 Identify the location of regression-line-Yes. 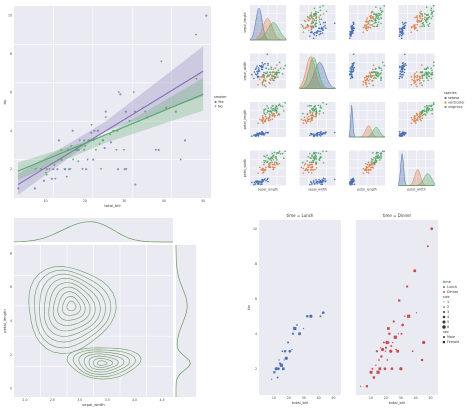
(110, 128).